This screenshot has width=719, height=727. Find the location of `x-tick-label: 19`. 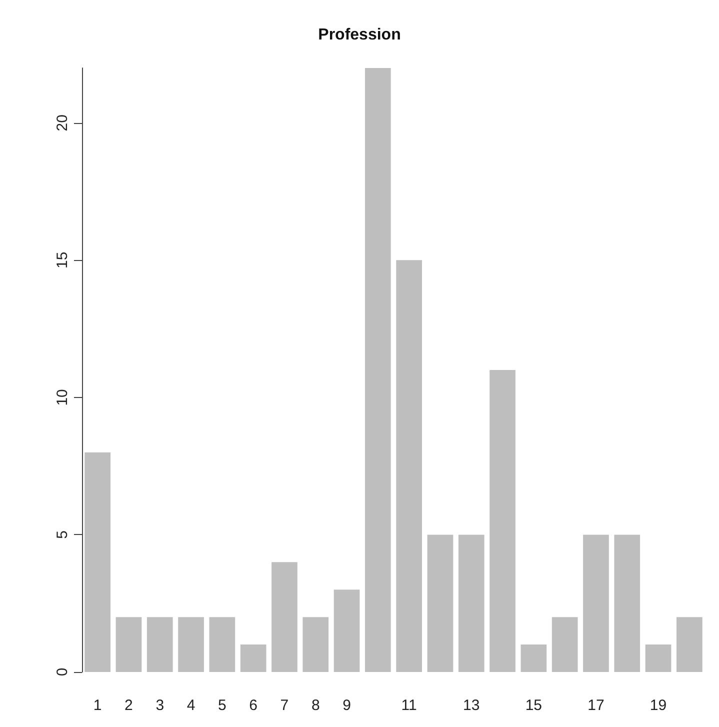

x-tick-label: 19 is located at coordinates (658, 705).